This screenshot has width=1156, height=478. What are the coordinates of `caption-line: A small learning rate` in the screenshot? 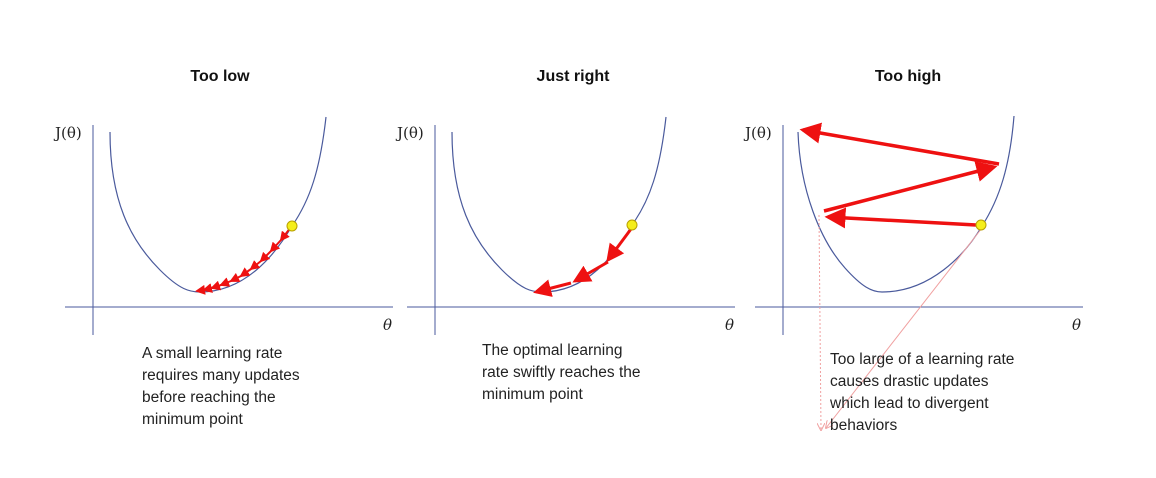 It's located at (212, 353).